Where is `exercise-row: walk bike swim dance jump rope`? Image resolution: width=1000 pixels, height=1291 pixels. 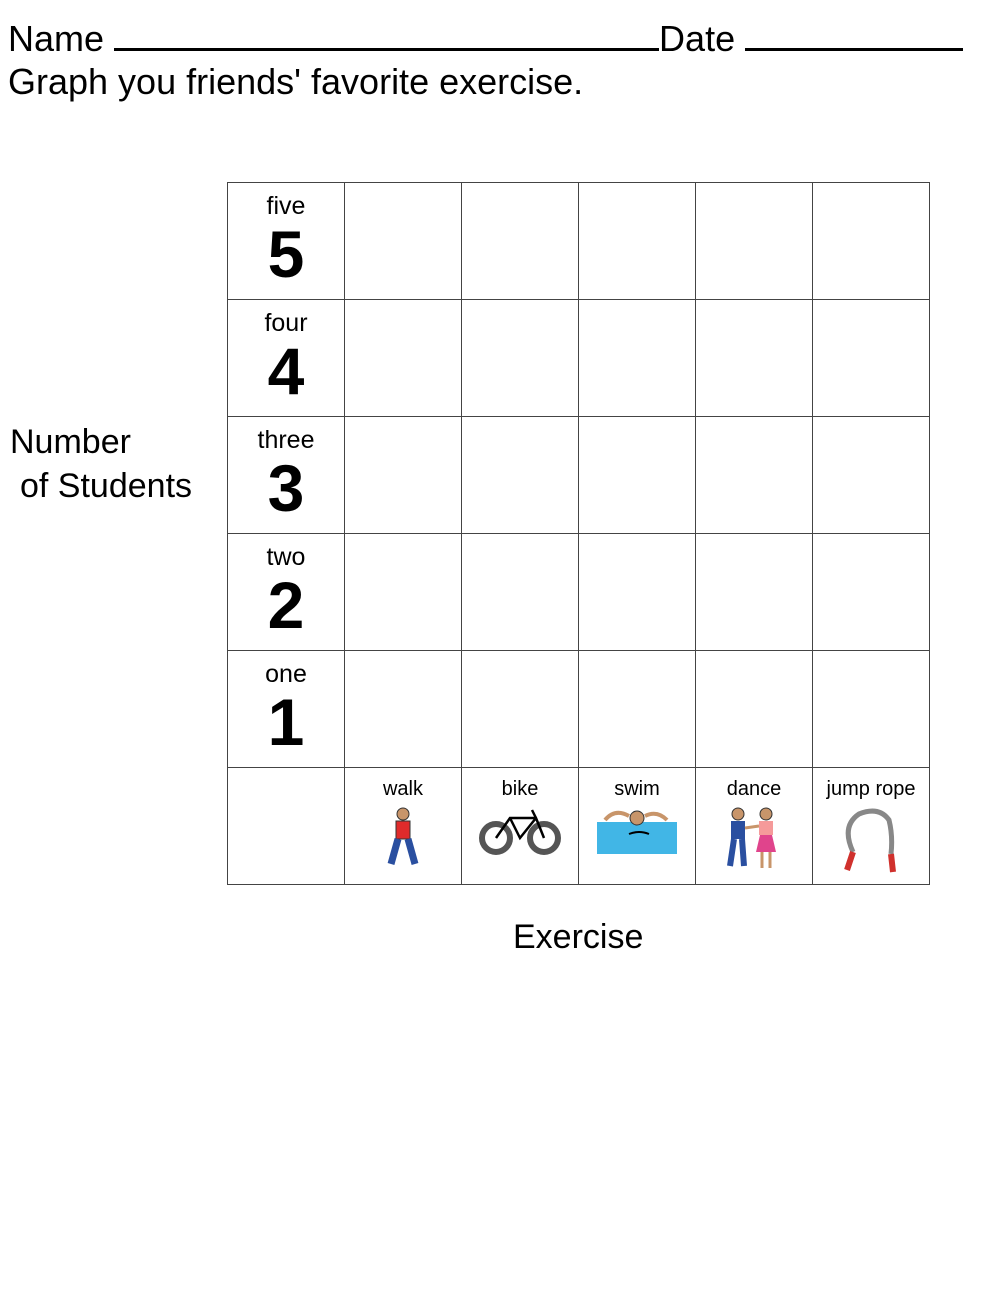
exercise-row: walk bike swim dance jump rope is located at coordinates (578, 826).